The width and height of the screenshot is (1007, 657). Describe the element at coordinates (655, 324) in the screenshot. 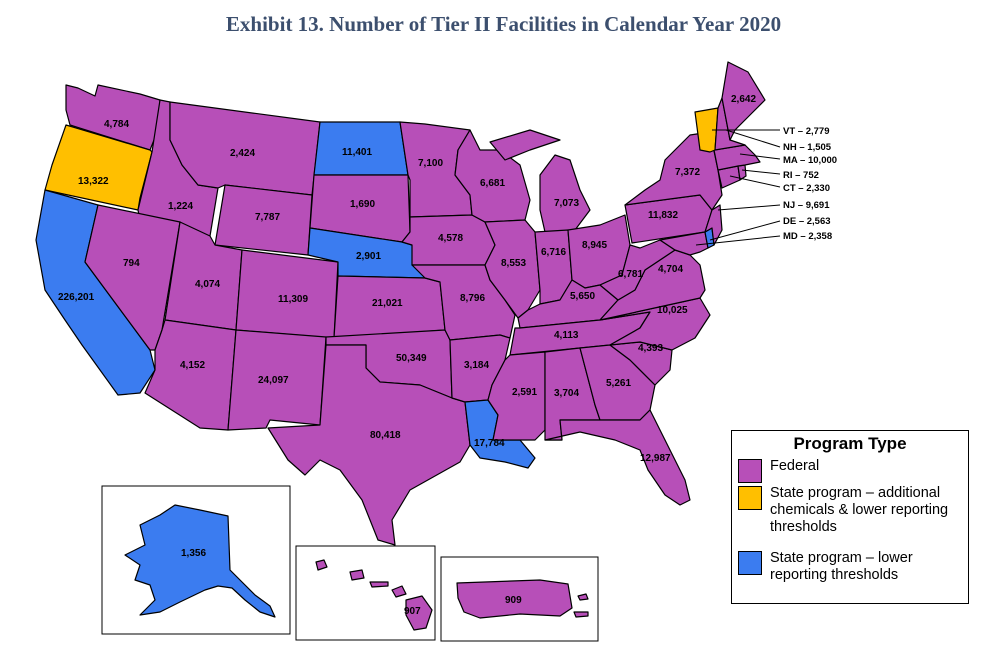

I see `state-nc` at that location.